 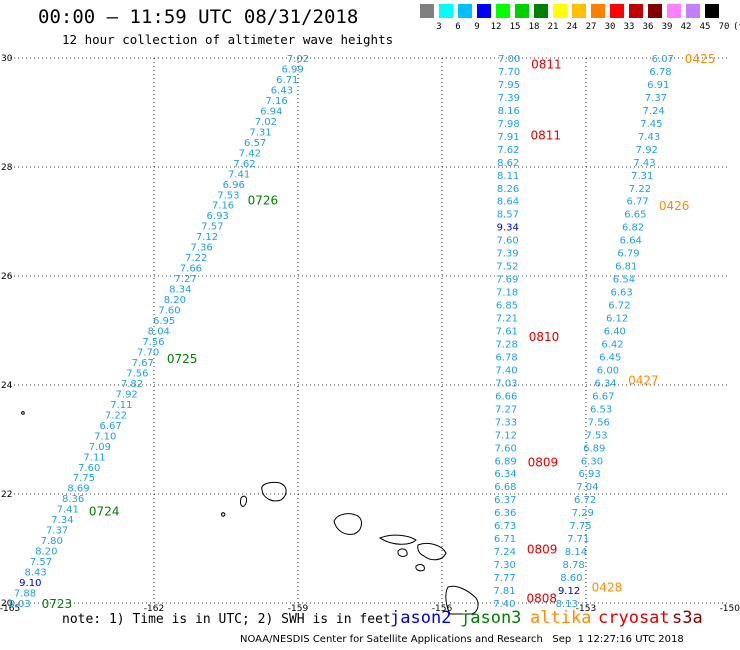 I want to click on island-niihau, so click(x=243, y=501).